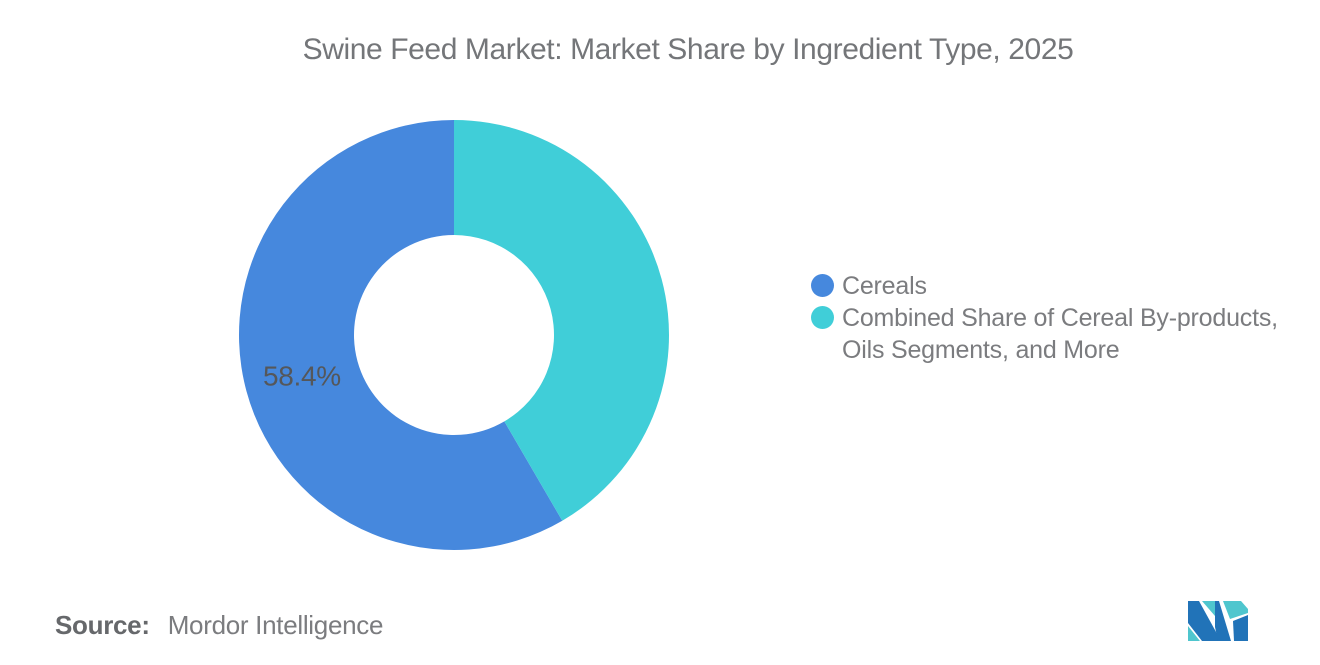 Image resolution: width=1320 pixels, height=665 pixels. What do you see at coordinates (1240, 628) in the screenshot?
I see `logo-i-bottom` at bounding box center [1240, 628].